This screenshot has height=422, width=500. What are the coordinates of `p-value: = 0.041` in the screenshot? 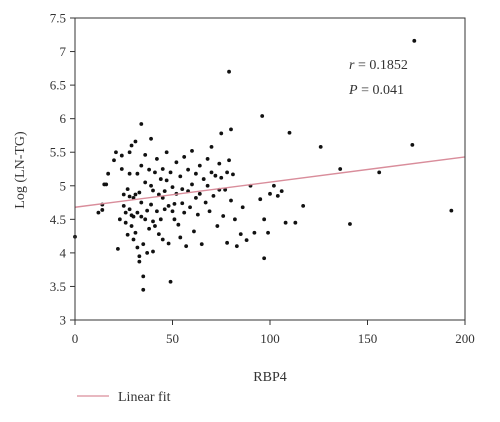 It's located at (381, 90).